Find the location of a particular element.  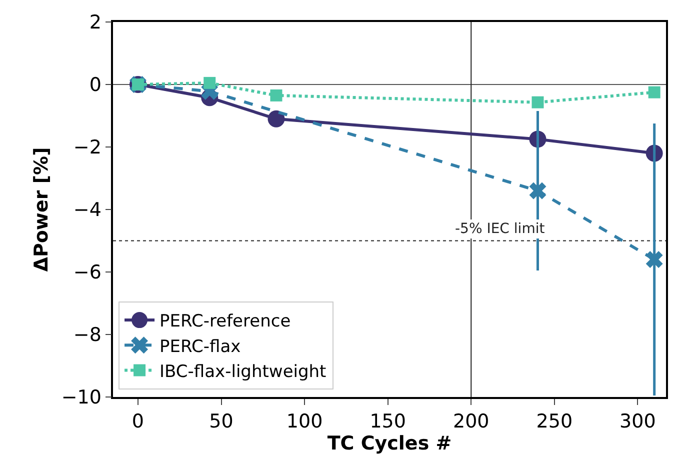

y-tick-label: 0 is located at coordinates (95, 85).